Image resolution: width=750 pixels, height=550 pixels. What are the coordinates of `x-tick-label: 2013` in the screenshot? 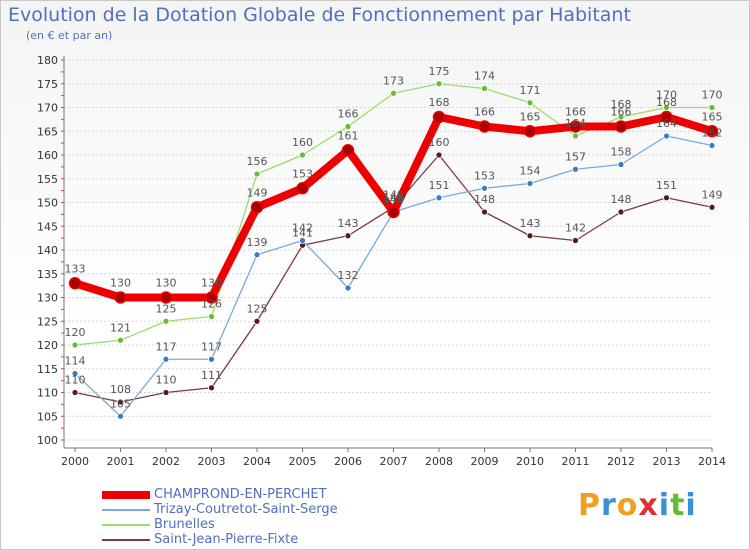 It's located at (667, 461).